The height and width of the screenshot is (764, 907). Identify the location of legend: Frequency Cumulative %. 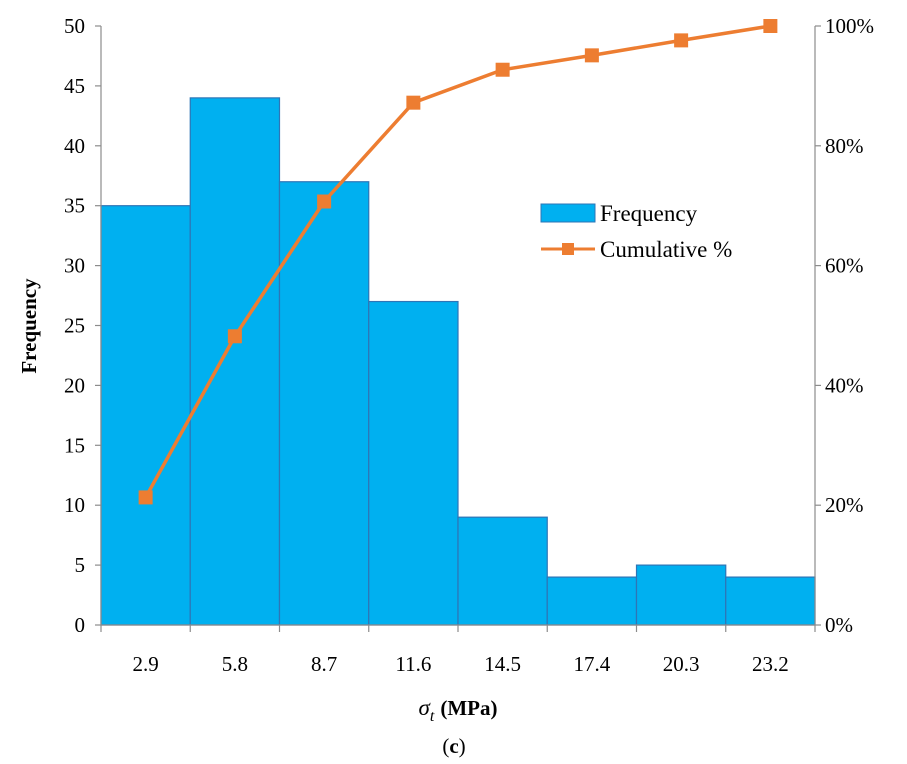
(636, 231).